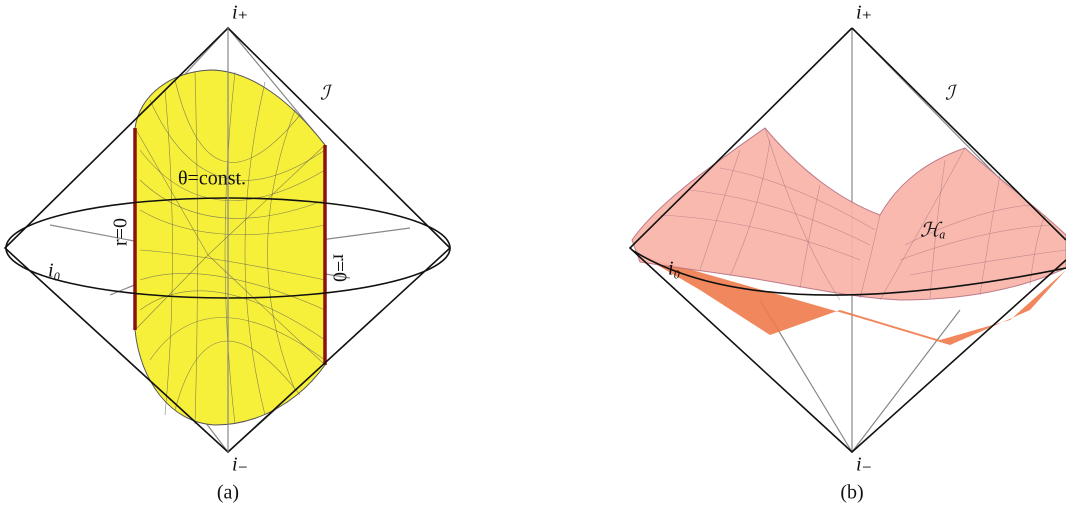  Describe the element at coordinates (339, 268) in the screenshot. I see `label-r0-right: r=0` at that location.